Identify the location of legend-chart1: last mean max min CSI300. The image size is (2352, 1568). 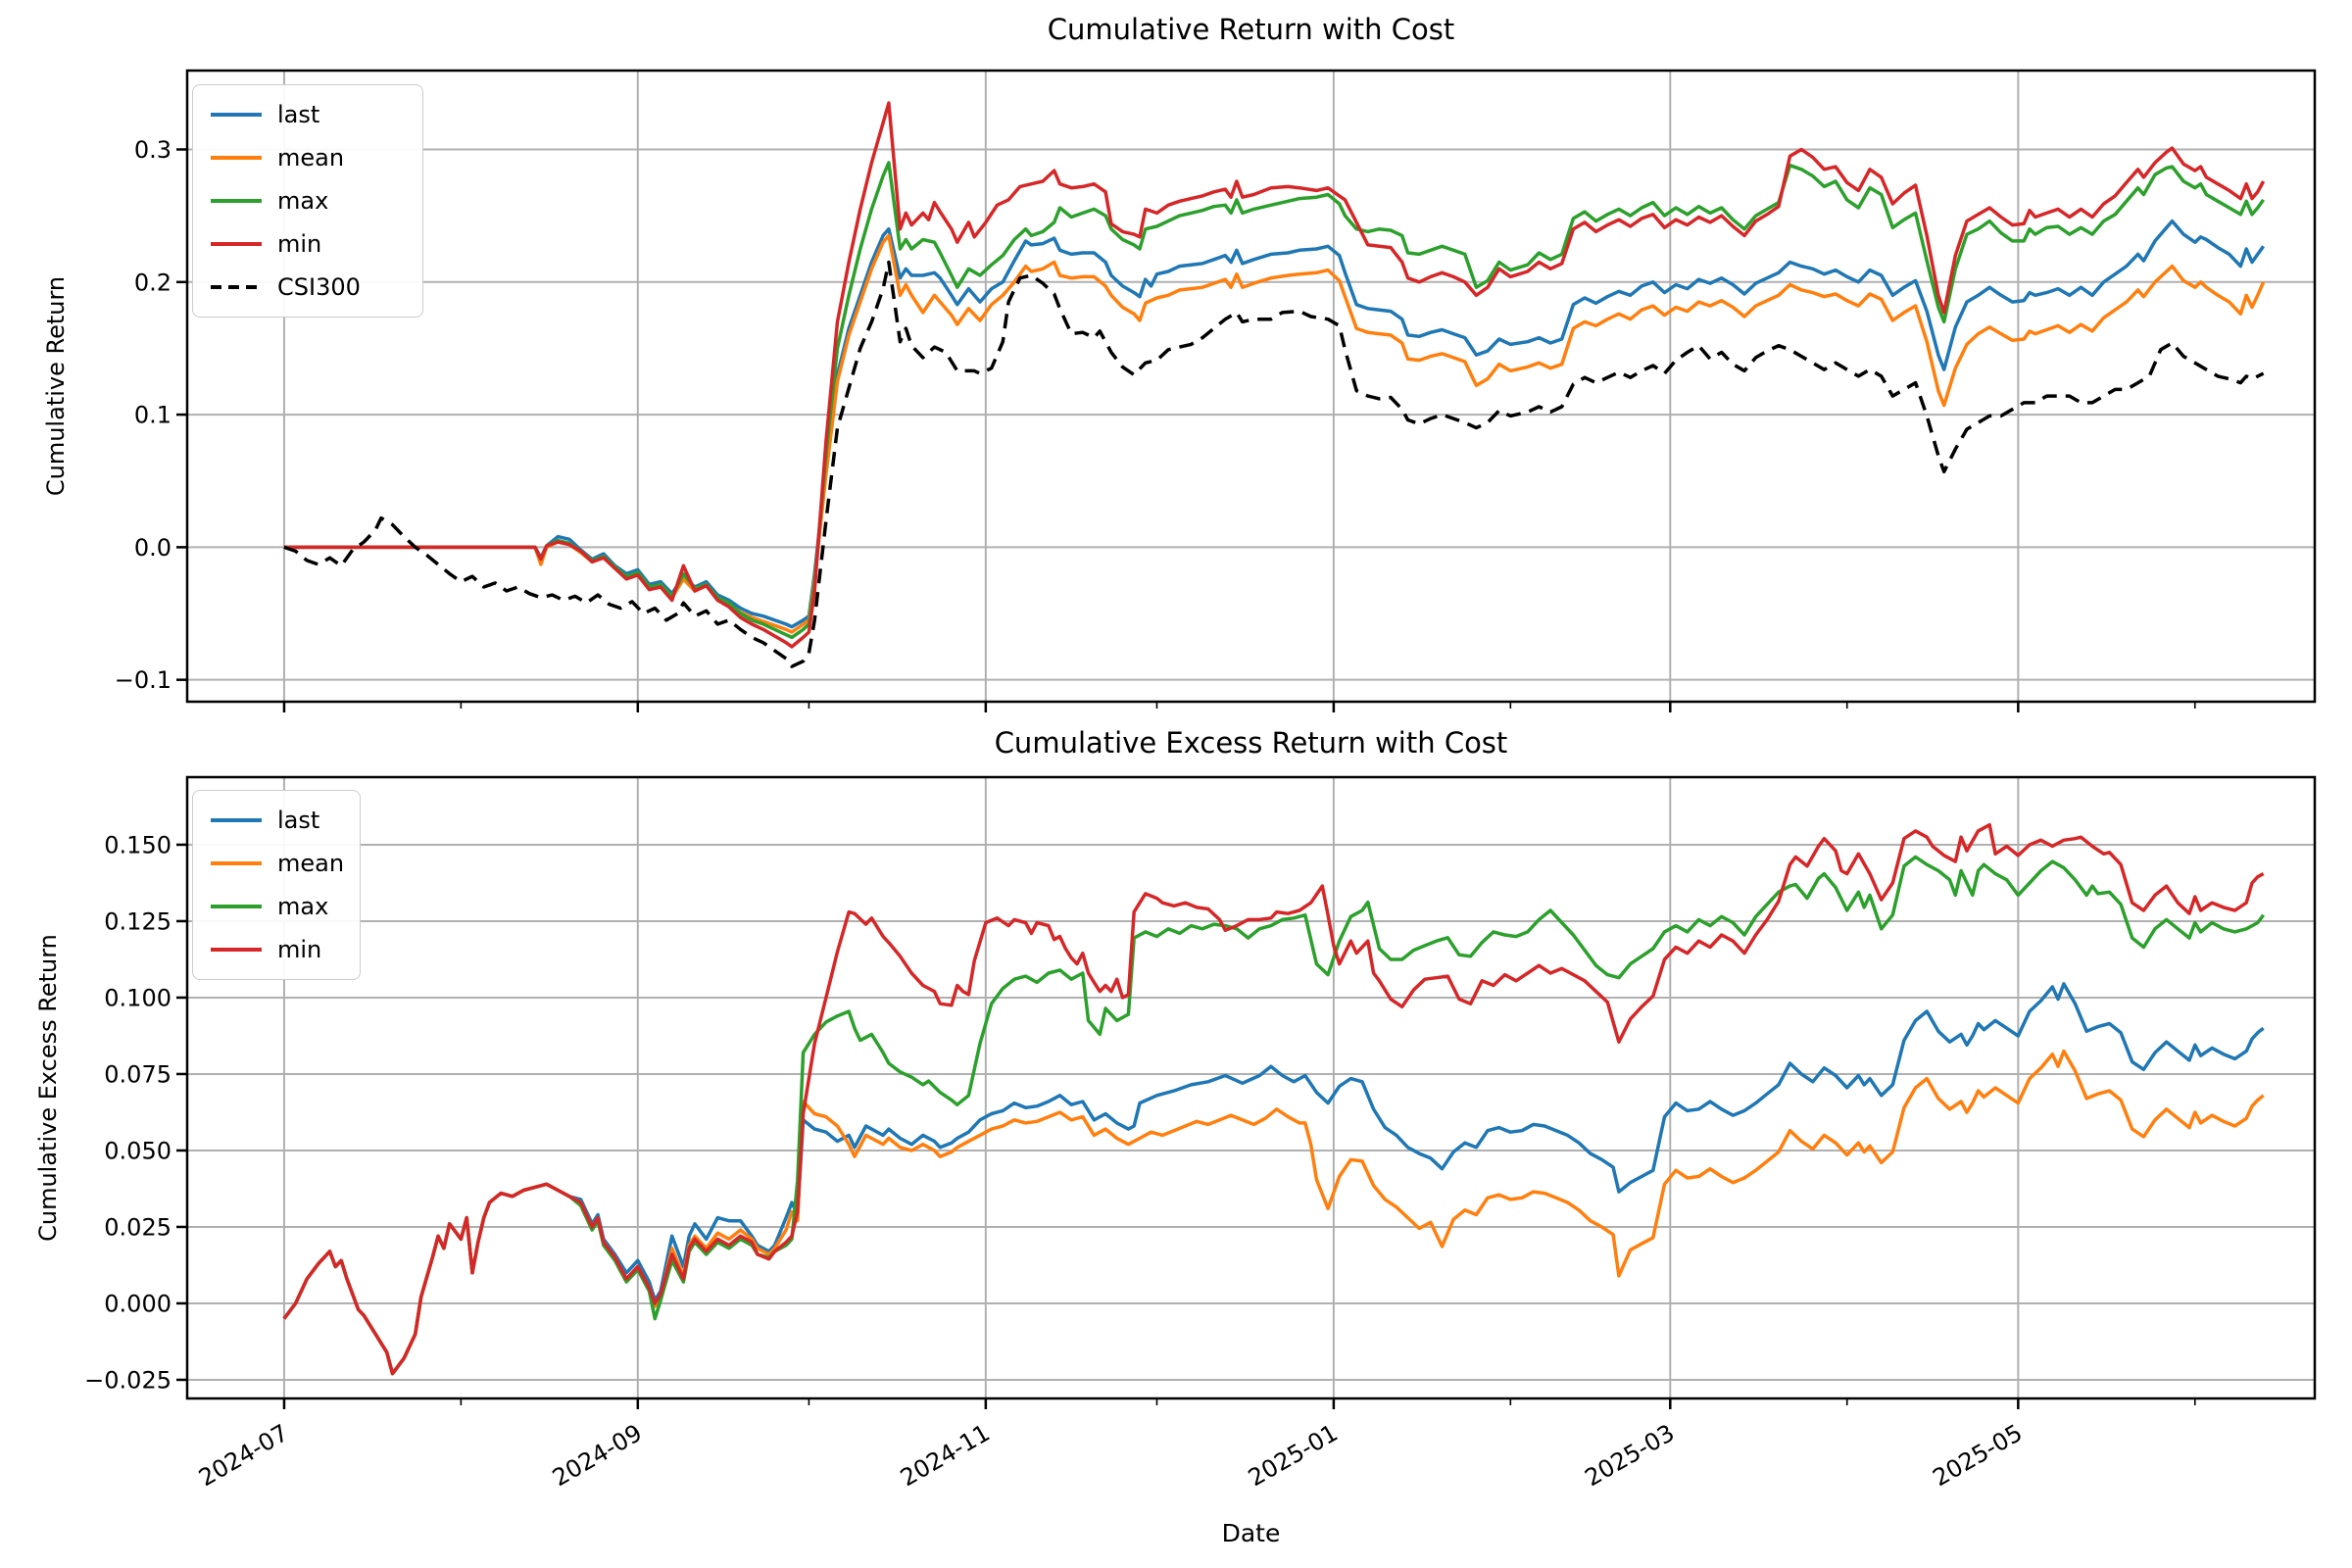
(307, 201).